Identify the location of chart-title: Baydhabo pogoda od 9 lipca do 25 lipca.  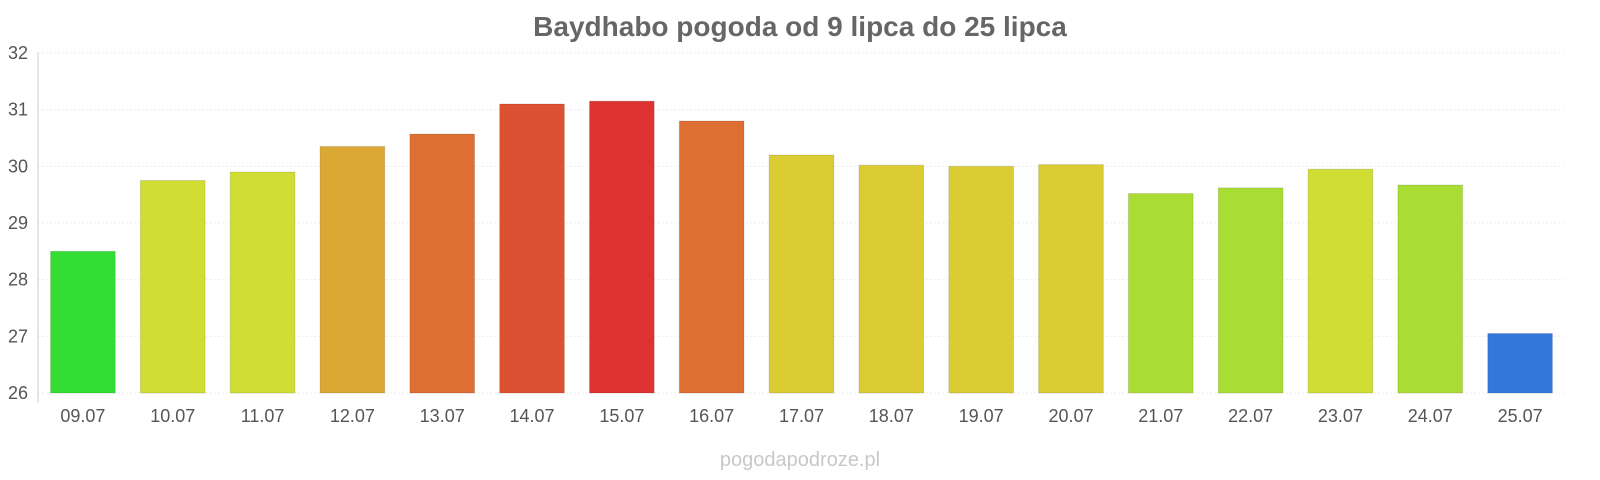
(800, 26).